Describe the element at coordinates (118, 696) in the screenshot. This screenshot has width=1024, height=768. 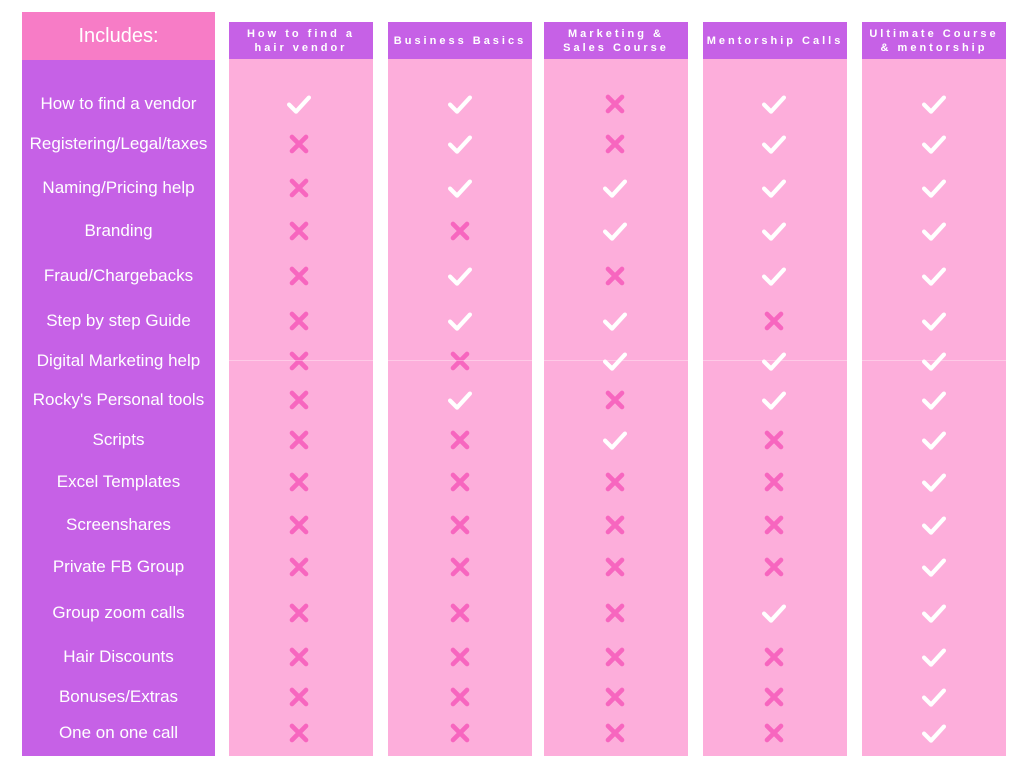
I see `feature-label: Bonuses/Extras` at that location.